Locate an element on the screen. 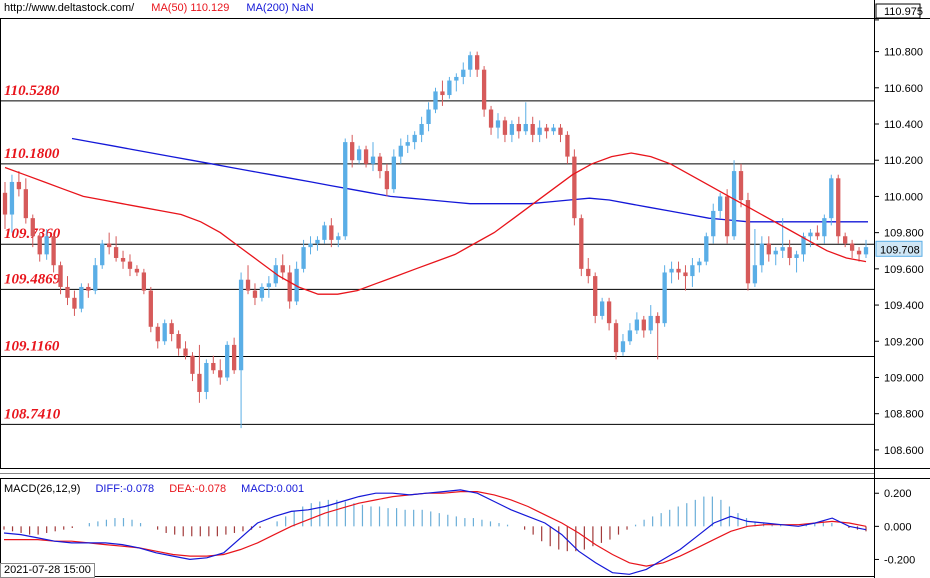 The height and width of the screenshot is (578, 930). macd-dea-line is located at coordinates (435, 529).